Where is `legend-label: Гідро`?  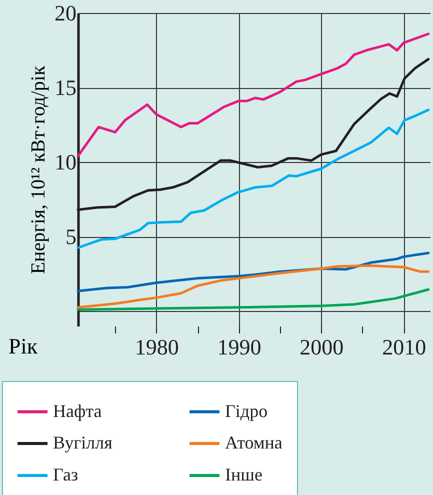 legend-label: Гідро is located at coordinates (246, 410).